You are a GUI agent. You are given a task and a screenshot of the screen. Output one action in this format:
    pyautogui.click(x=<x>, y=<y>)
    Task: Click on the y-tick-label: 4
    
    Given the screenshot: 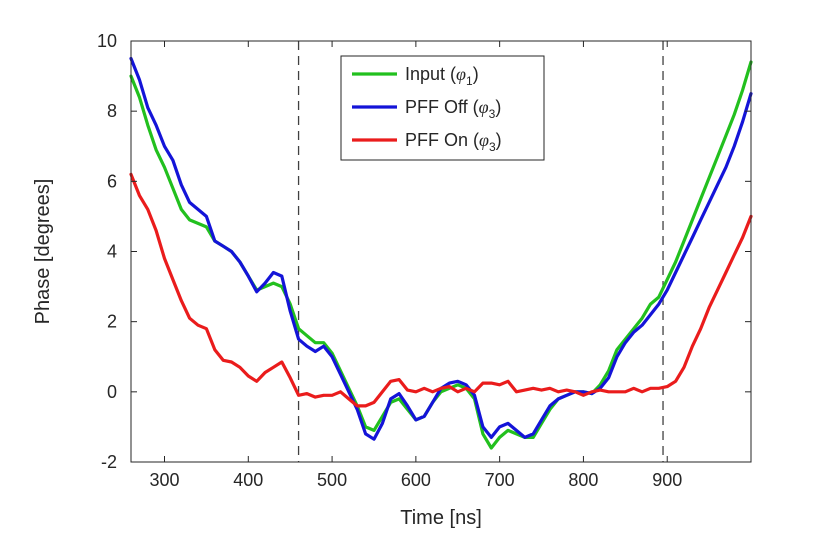 What is the action you would take?
    pyautogui.click(x=112, y=252)
    